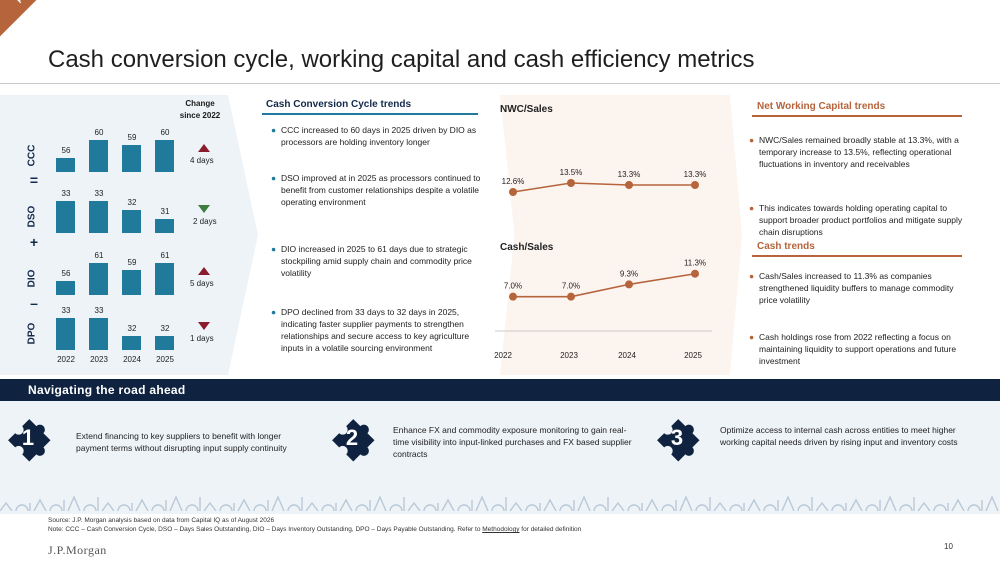 The height and width of the screenshot is (563, 1000). Describe the element at coordinates (677, 437) in the screenshot. I see `step-number: 3` at that location.